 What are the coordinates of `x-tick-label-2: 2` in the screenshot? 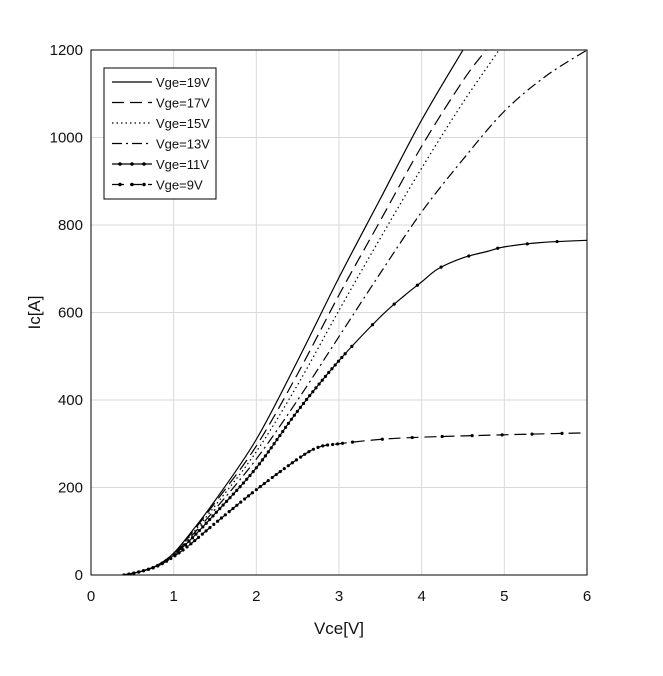 It's located at (256, 596).